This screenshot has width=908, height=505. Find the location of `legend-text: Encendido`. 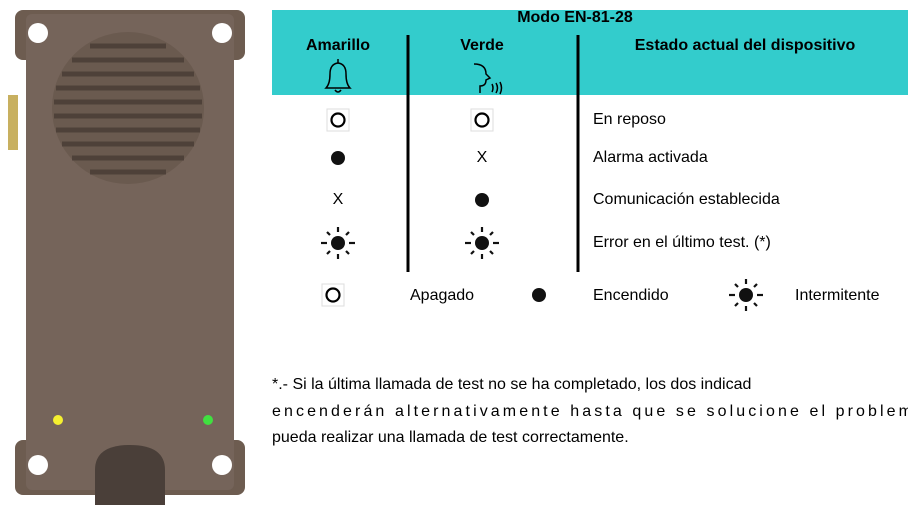

legend-text: Encendido is located at coordinates (631, 295).